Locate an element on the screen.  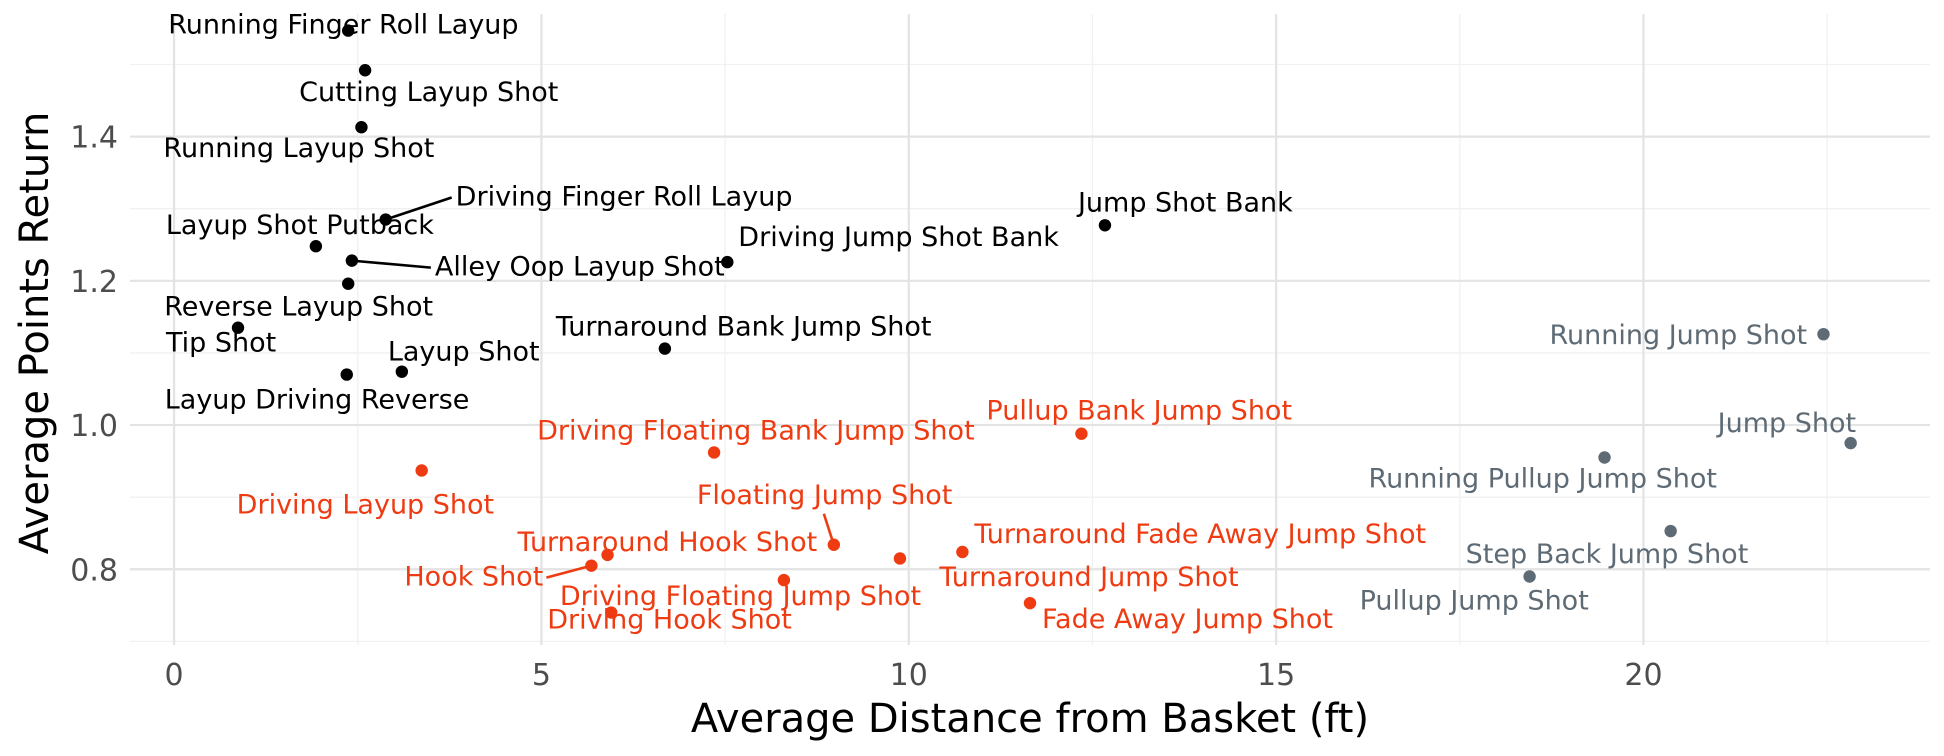
point-label: Layup Shot is located at coordinates (464, 352).